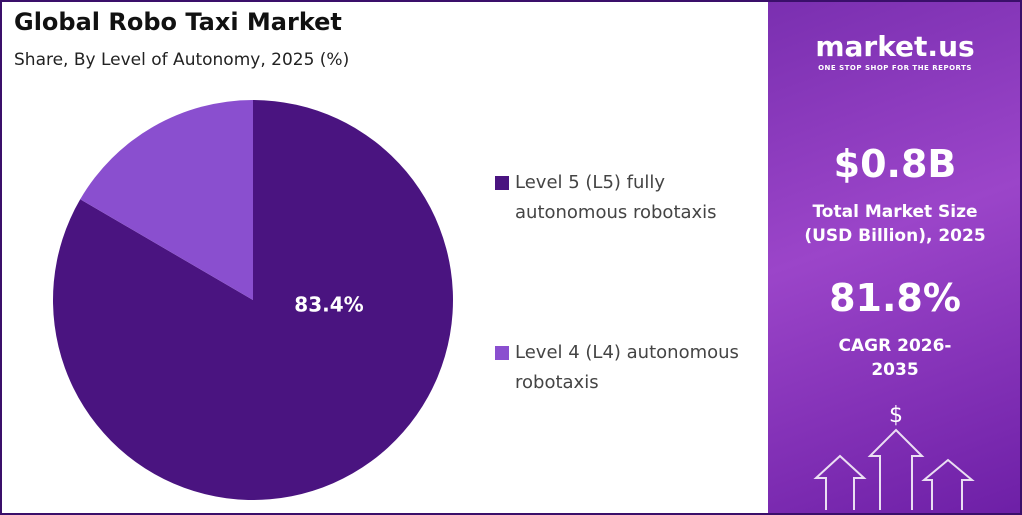 The image size is (1022, 515). I want to click on legend-item: Level 4 (L4) autonomous robotaxis, so click(620, 368).